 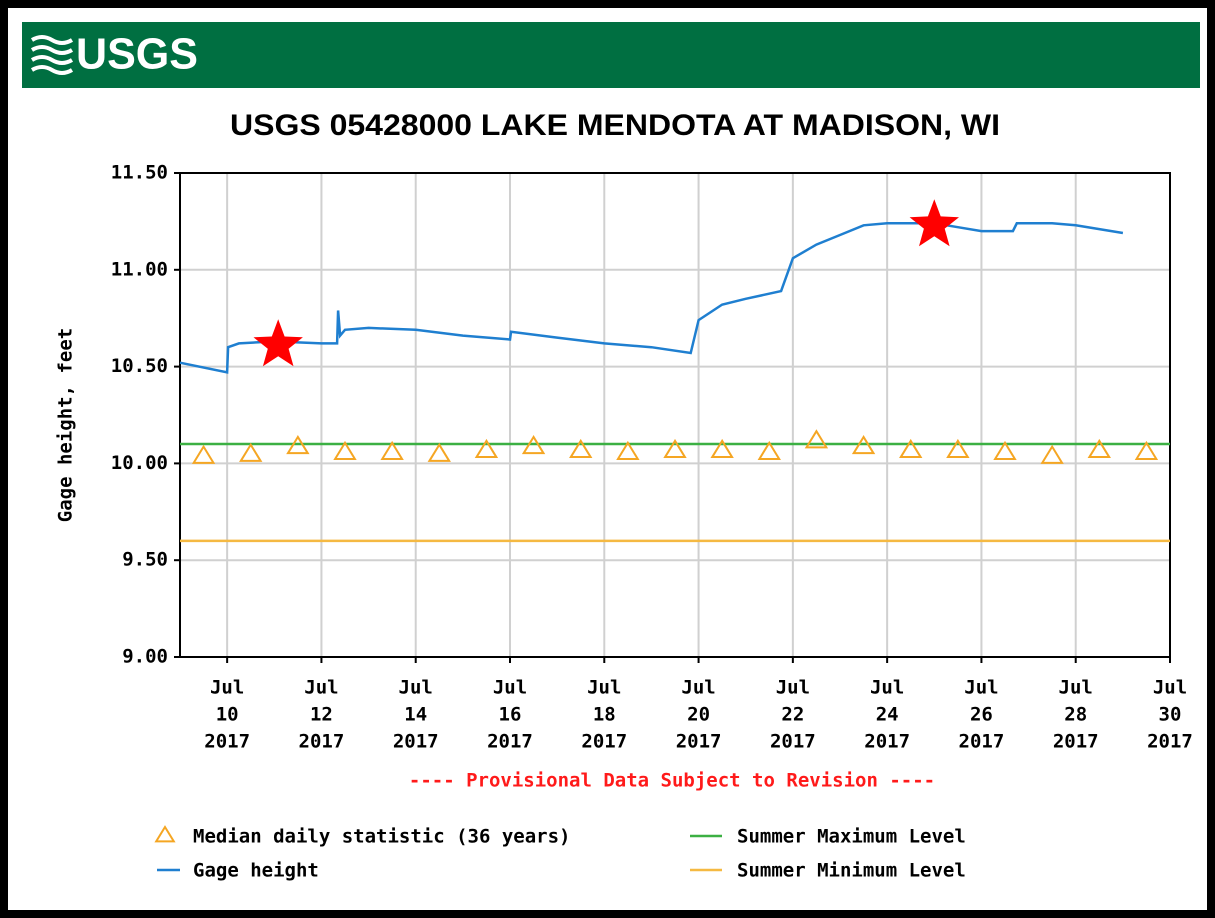 I want to click on y-tick-label: 10.00, so click(x=139, y=463).